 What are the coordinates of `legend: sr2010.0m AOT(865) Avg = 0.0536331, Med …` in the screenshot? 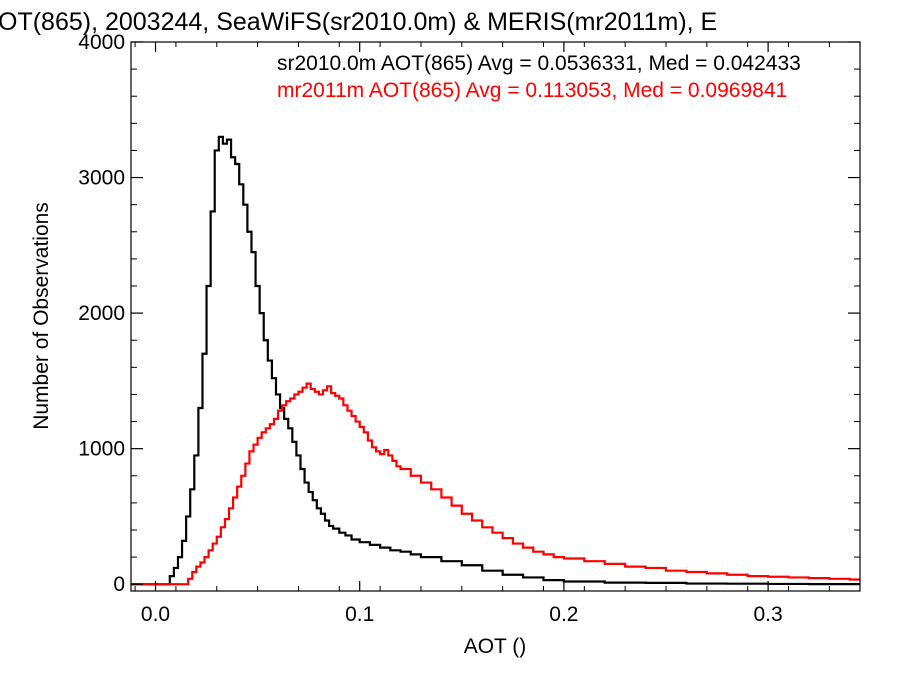 It's located at (539, 77).